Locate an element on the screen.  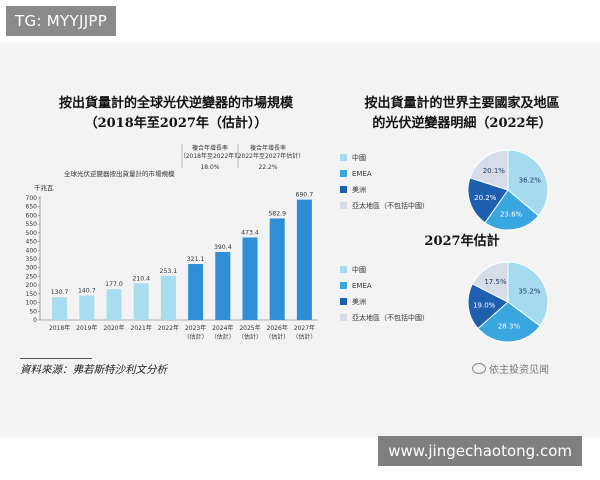
cagr-period-1: （2018年至2022年） is located at coordinates (210, 156).